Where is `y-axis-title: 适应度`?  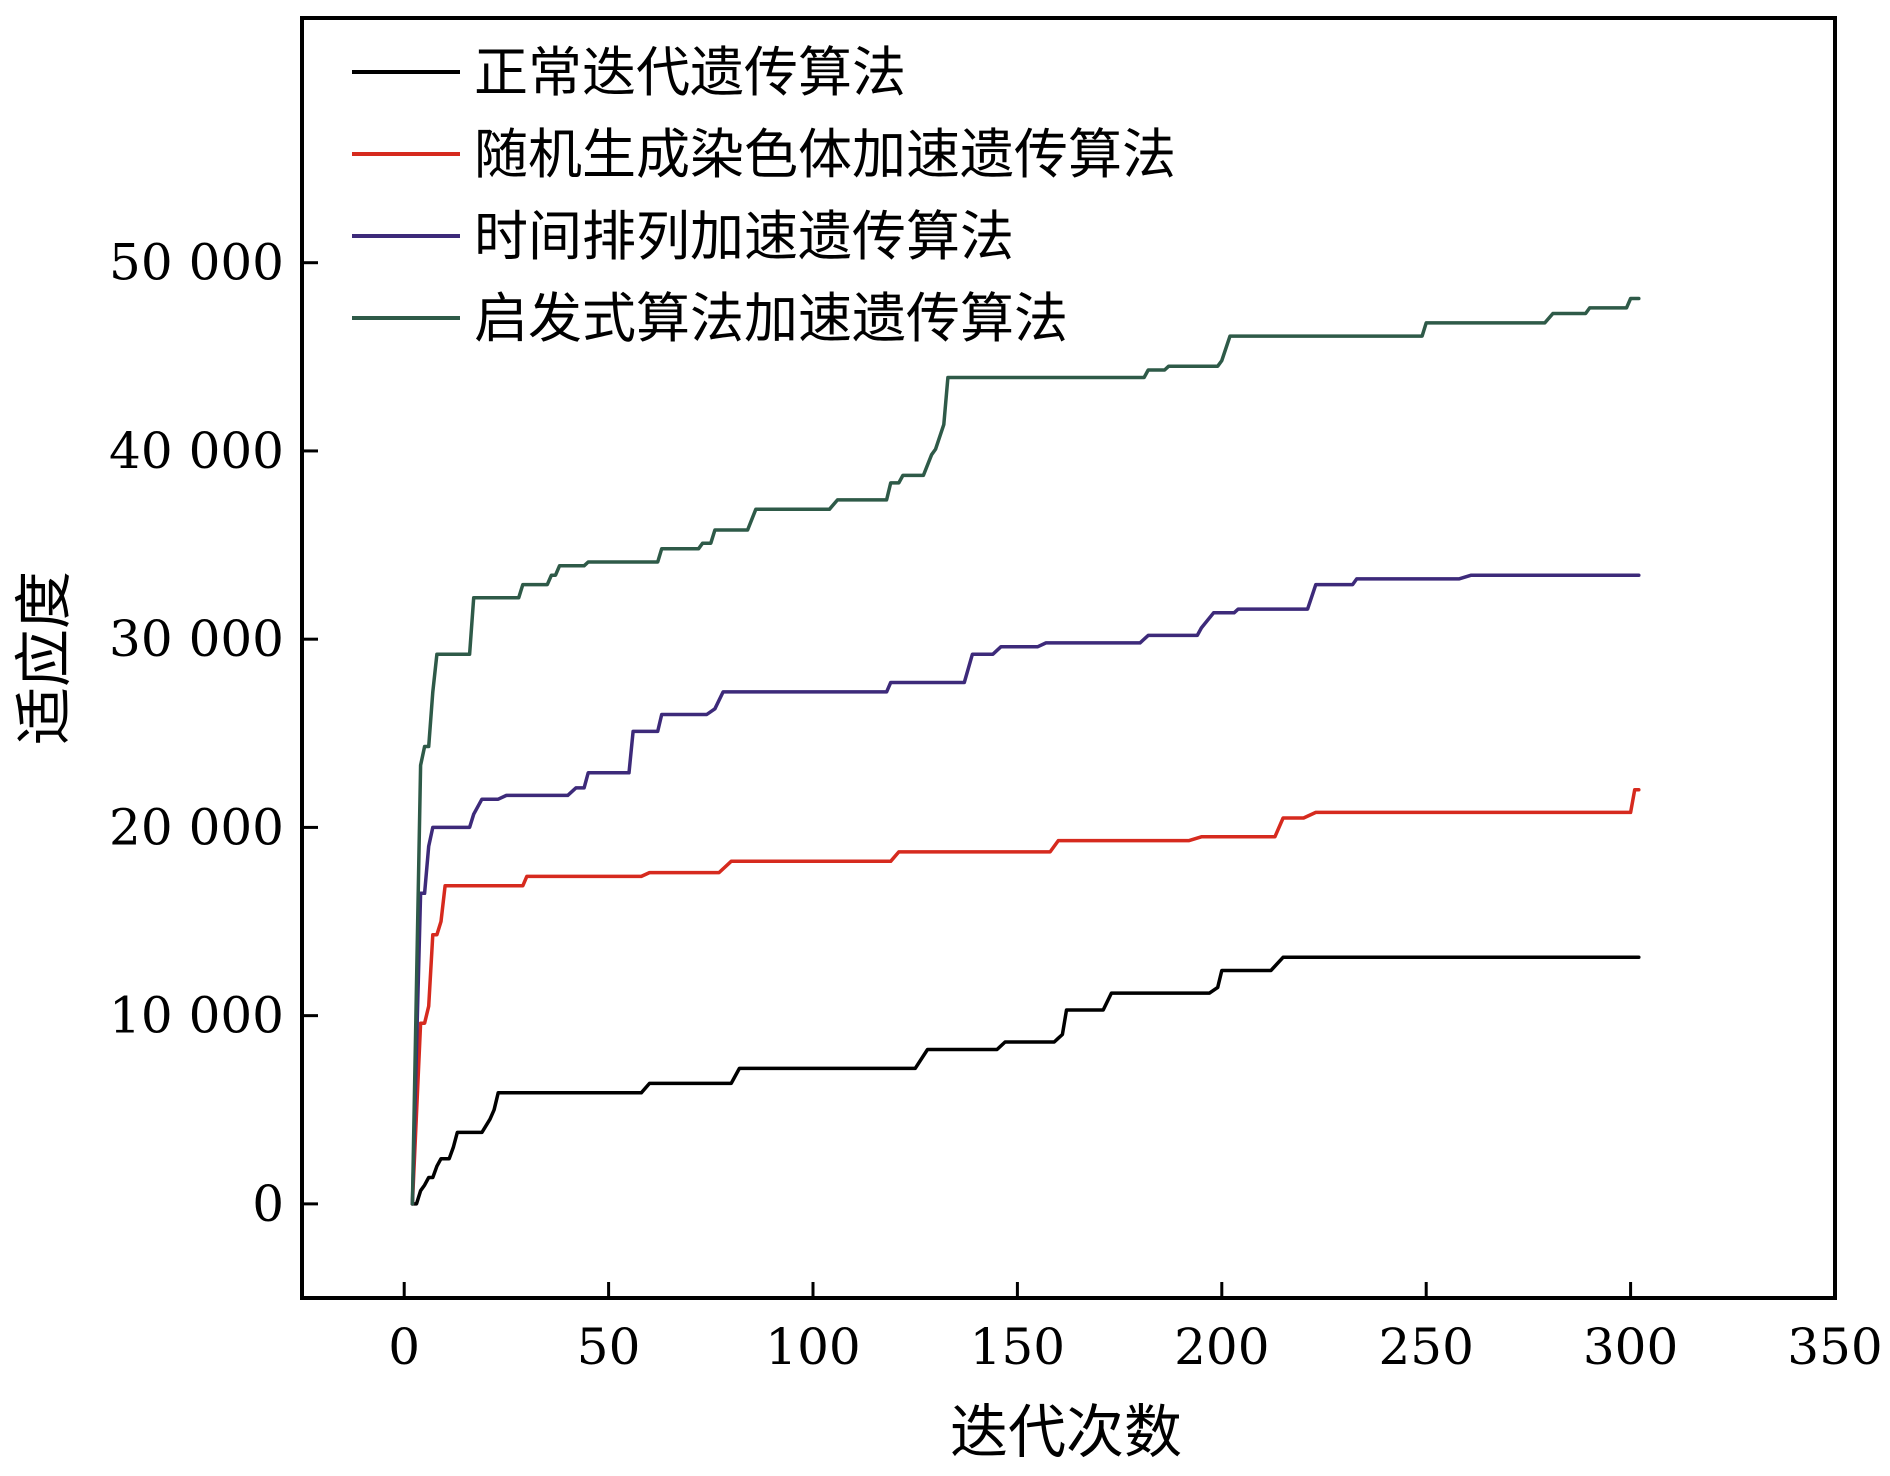 y-axis-title: 适应度 is located at coordinates (44, 658).